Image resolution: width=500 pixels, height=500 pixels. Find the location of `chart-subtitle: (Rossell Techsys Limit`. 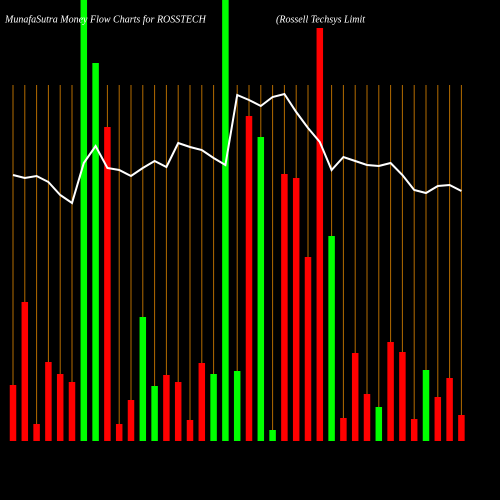

chart-subtitle: (Rossell Techsys Limit is located at coordinates (320, 19).